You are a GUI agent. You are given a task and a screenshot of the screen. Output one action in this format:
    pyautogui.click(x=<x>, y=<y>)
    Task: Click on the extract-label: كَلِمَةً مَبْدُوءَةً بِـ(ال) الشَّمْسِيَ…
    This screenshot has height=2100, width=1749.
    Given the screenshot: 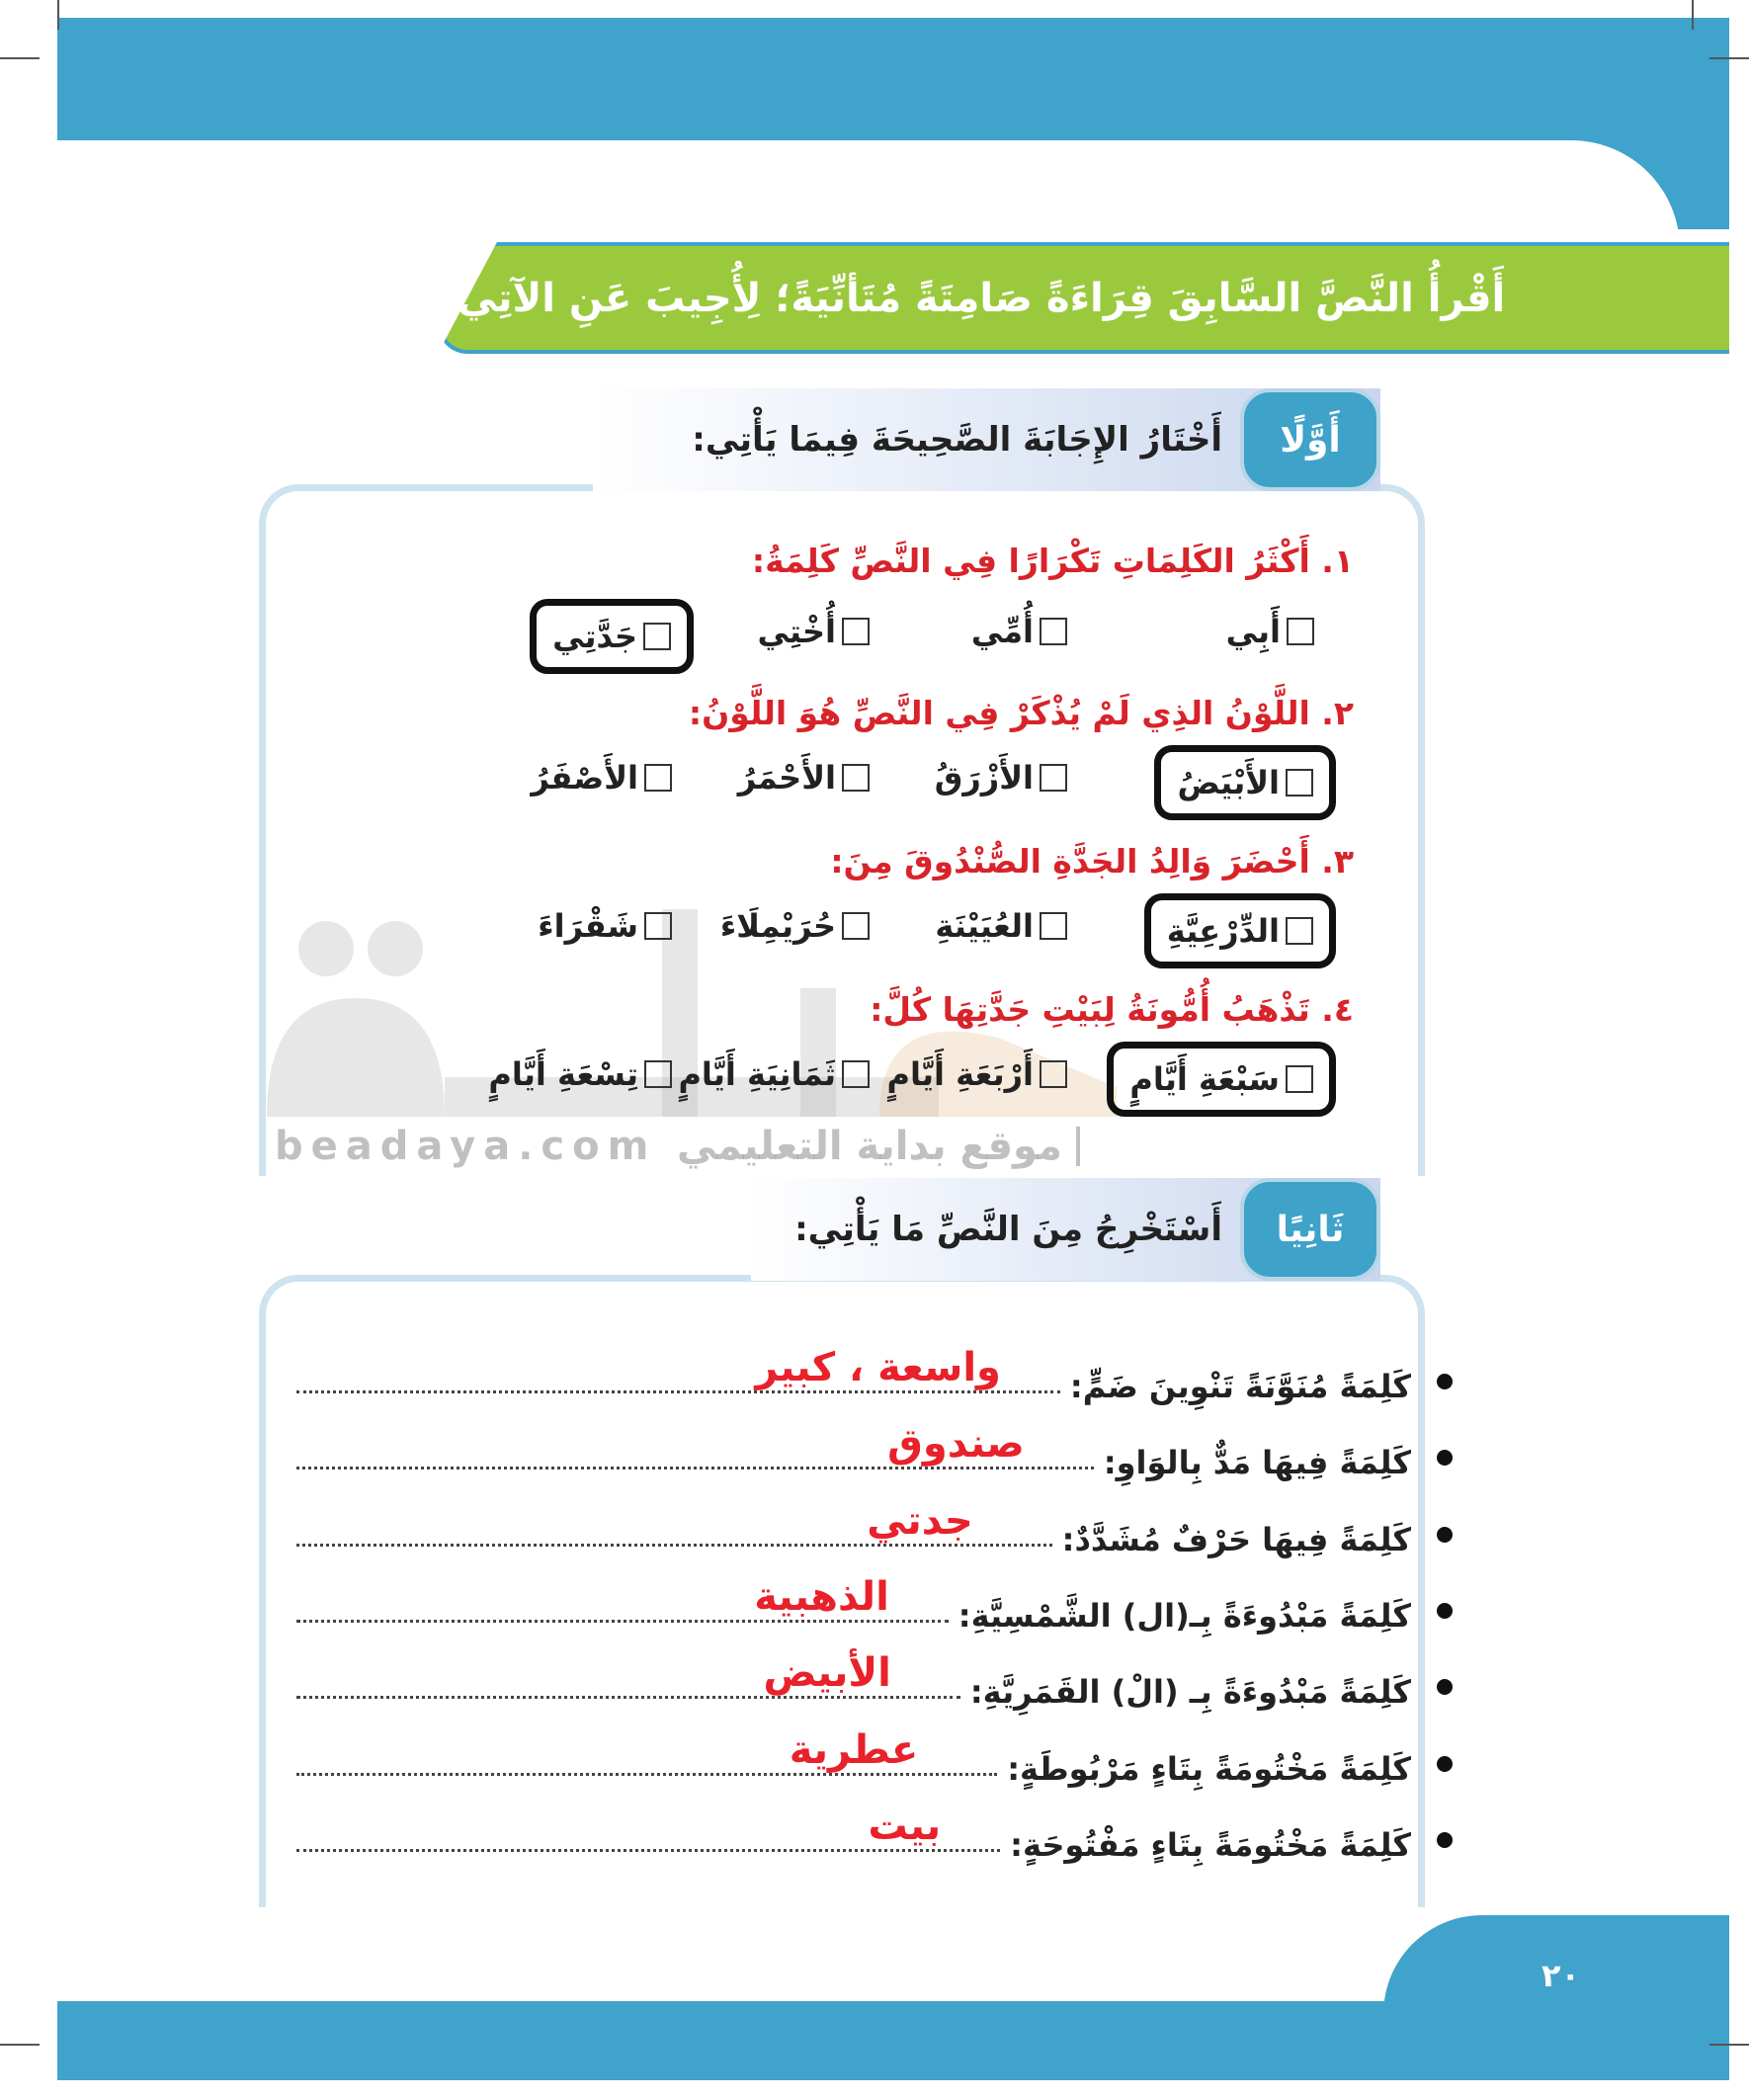 What is the action you would take?
    pyautogui.click(x=1184, y=1615)
    